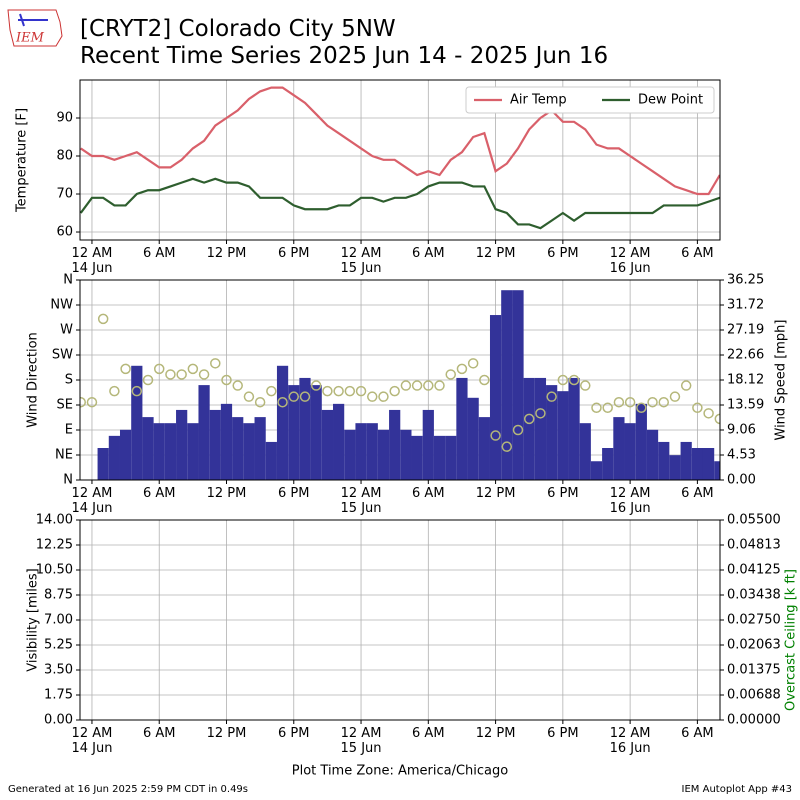 The image size is (800, 800). I want to click on y2-tick-label: 22.66, so click(745, 355).